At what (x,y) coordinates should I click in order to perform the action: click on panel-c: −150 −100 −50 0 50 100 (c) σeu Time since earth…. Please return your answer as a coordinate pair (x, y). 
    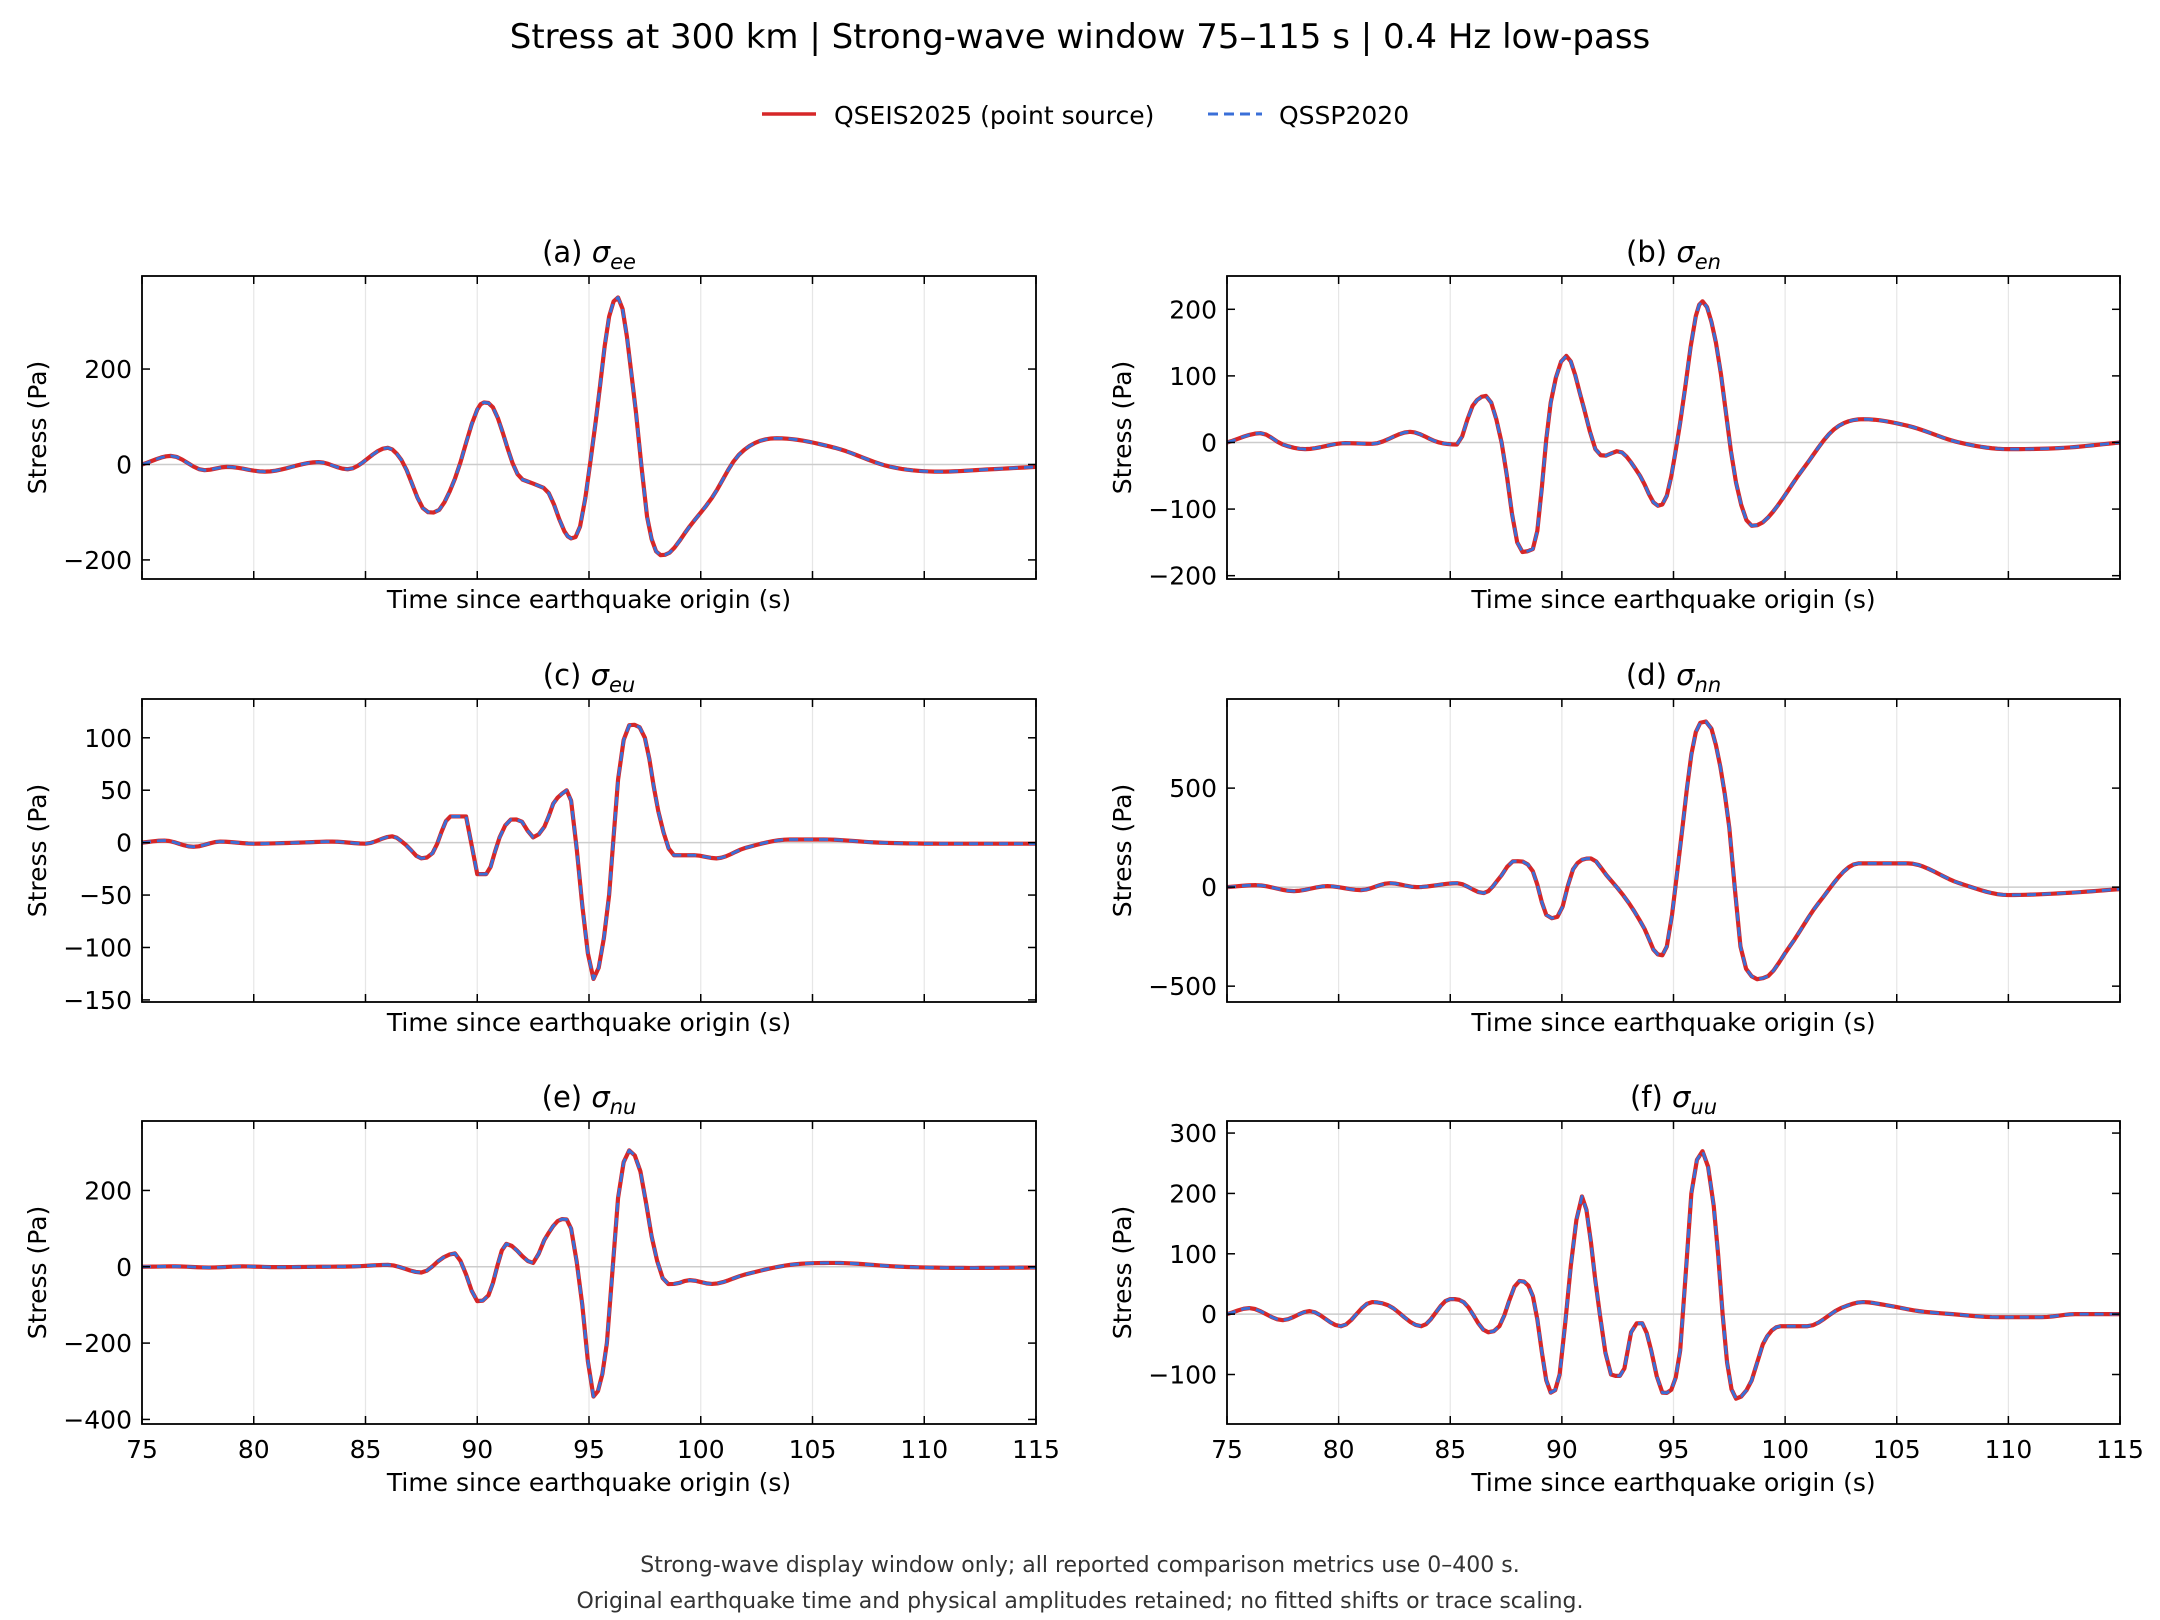
    Looking at the image, I should click on (530, 847).